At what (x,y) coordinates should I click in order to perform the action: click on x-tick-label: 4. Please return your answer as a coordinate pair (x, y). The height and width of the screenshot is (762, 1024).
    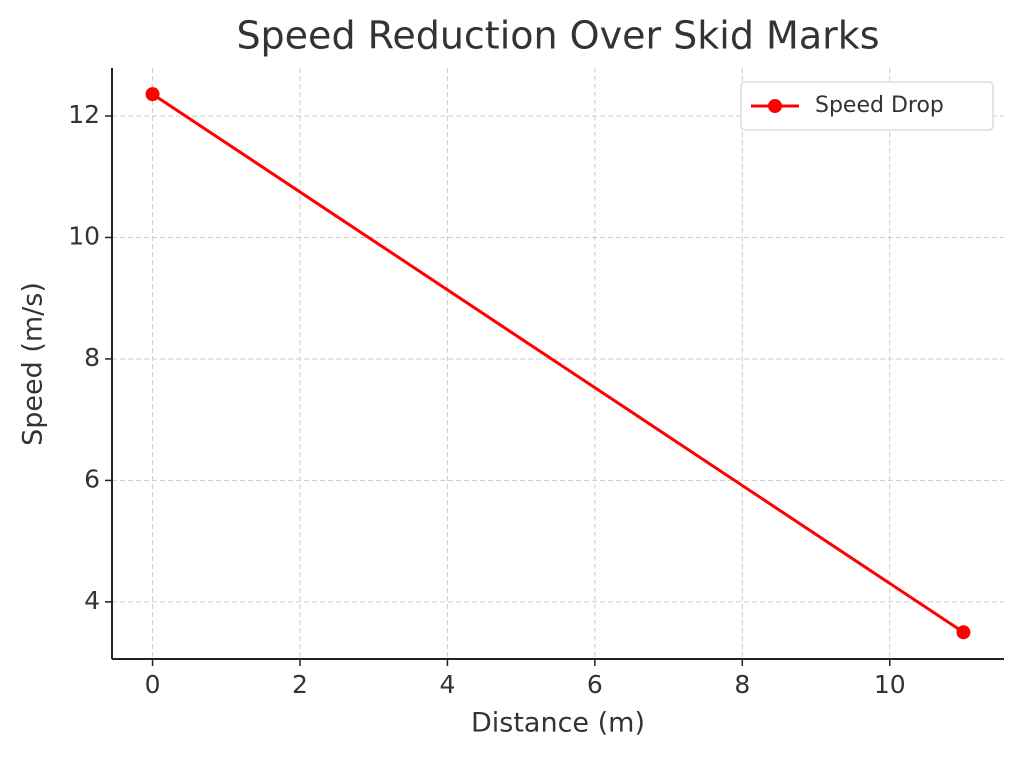
    Looking at the image, I should click on (447, 684).